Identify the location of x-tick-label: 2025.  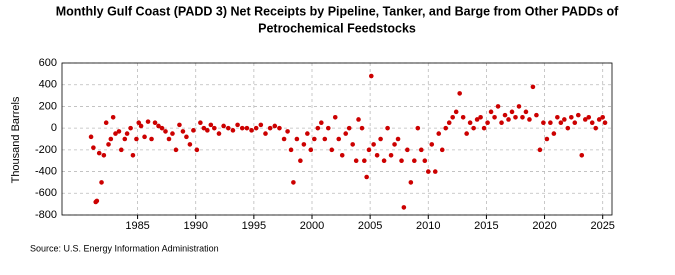
(602, 226).